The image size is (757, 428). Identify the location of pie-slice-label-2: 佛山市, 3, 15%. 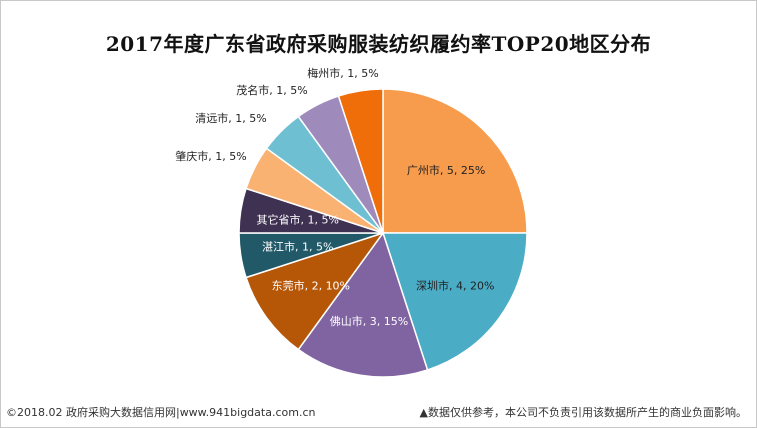
(369, 321).